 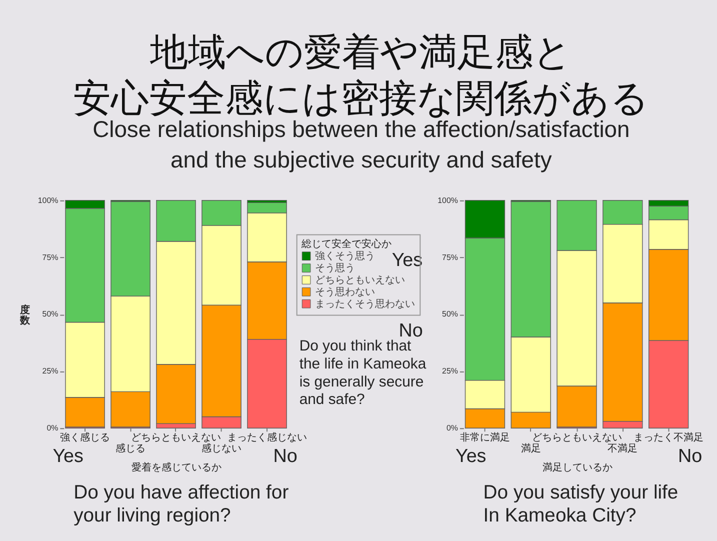 What do you see at coordinates (267, 438) in the screenshot?
I see `x-tick-label: まったく感じない` at bounding box center [267, 438].